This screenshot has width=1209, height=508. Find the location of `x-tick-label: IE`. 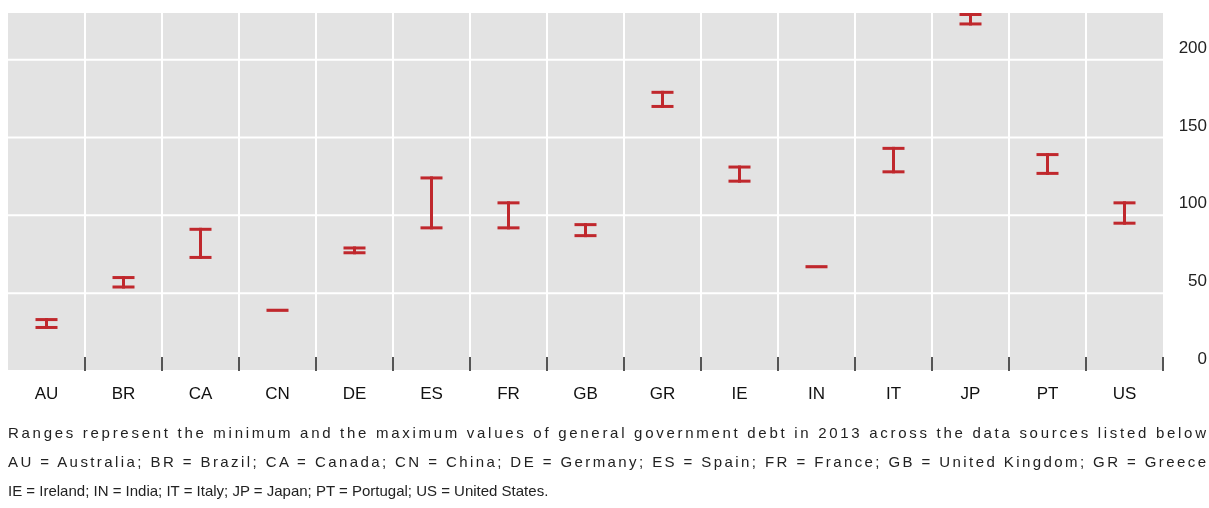

x-tick-label: IE is located at coordinates (739, 393).